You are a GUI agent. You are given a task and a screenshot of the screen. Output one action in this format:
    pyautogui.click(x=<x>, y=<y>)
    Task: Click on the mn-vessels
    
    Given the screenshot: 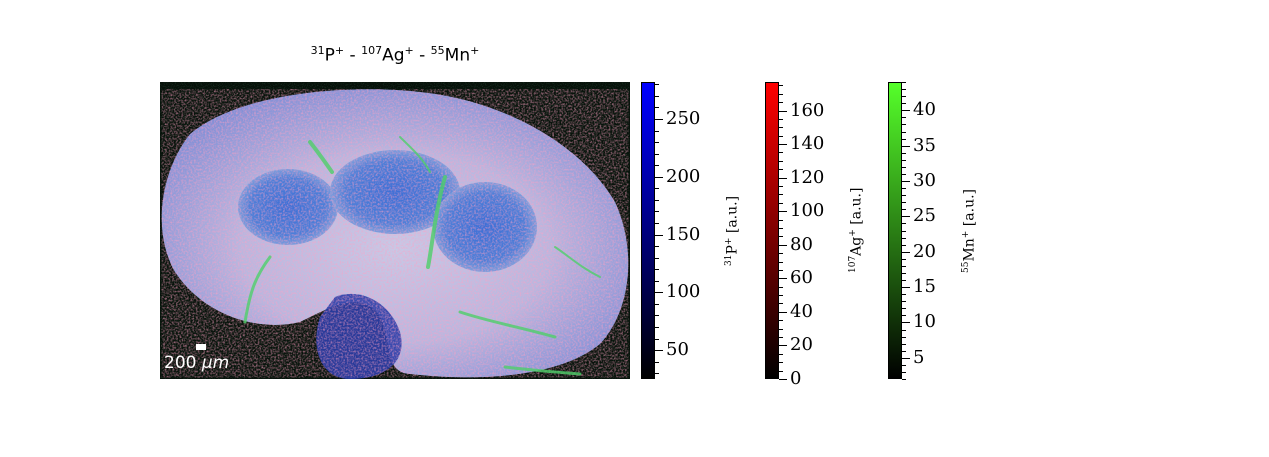 What is the action you would take?
    pyautogui.click(x=422, y=256)
    